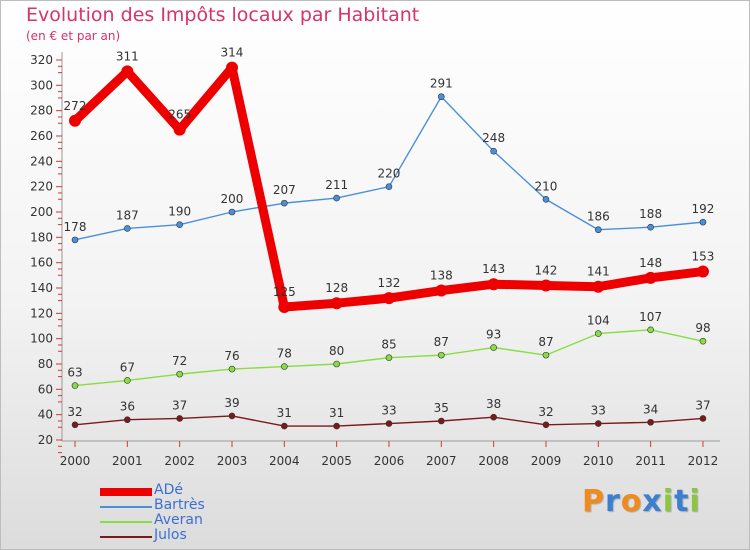 Image resolution: width=750 pixels, height=550 pixels. Describe the element at coordinates (178, 520) in the screenshot. I see `legend-label-averan: Averan` at that location.